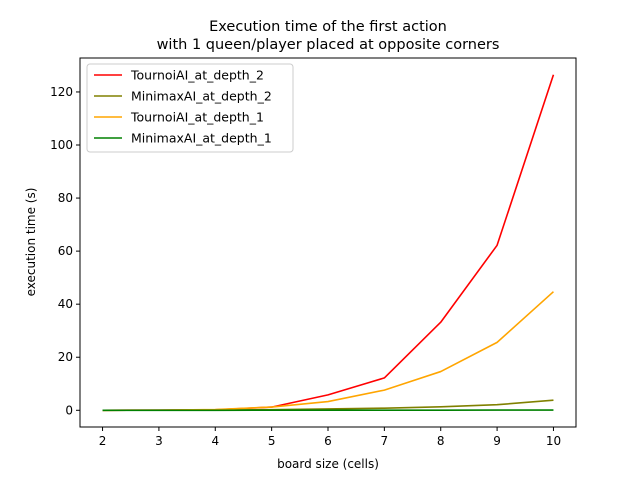 The width and height of the screenshot is (640, 480). Describe the element at coordinates (65, 357) in the screenshot. I see `y-tick-label: 20` at that location.